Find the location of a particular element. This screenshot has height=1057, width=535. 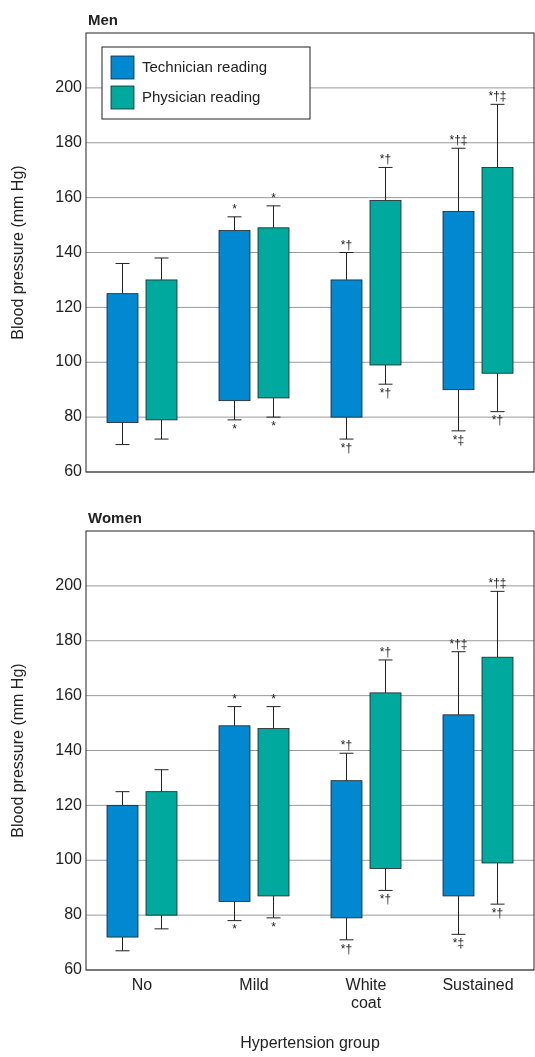

legend-label: Physician reading is located at coordinates (201, 96).